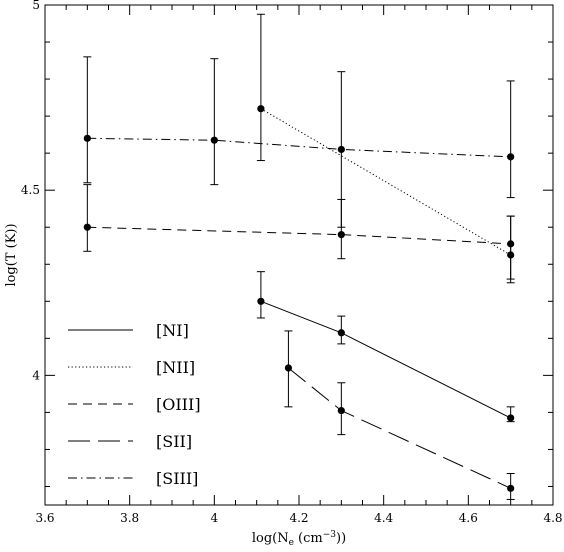  Describe the element at coordinates (36, 375) in the screenshot. I see `y-tick-label: 4` at that location.